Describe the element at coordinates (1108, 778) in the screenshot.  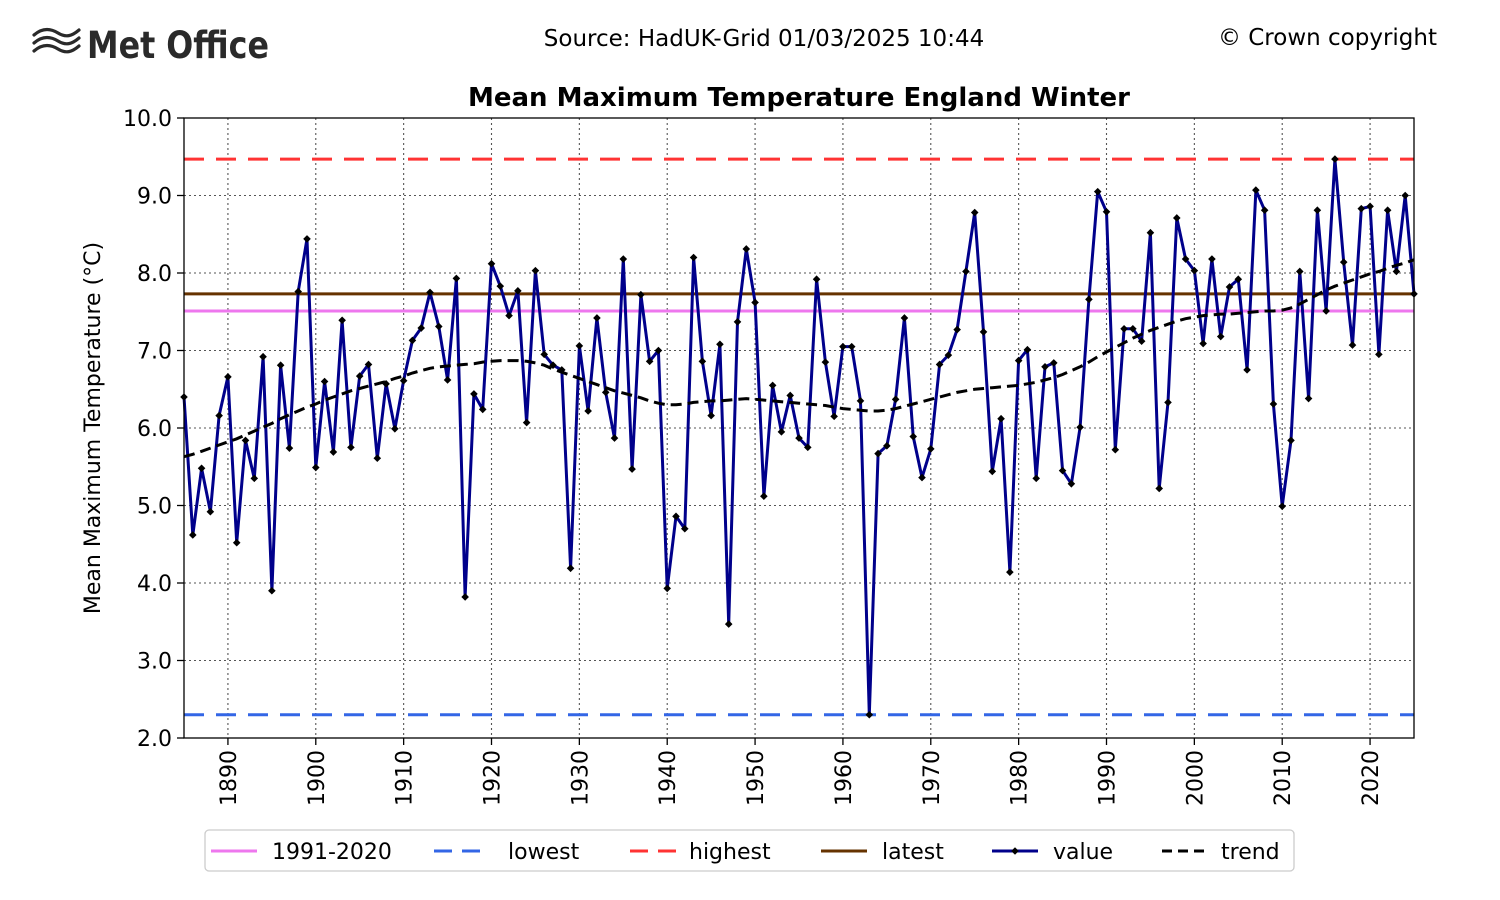
I see `x-tick-label: 1990` at that location.